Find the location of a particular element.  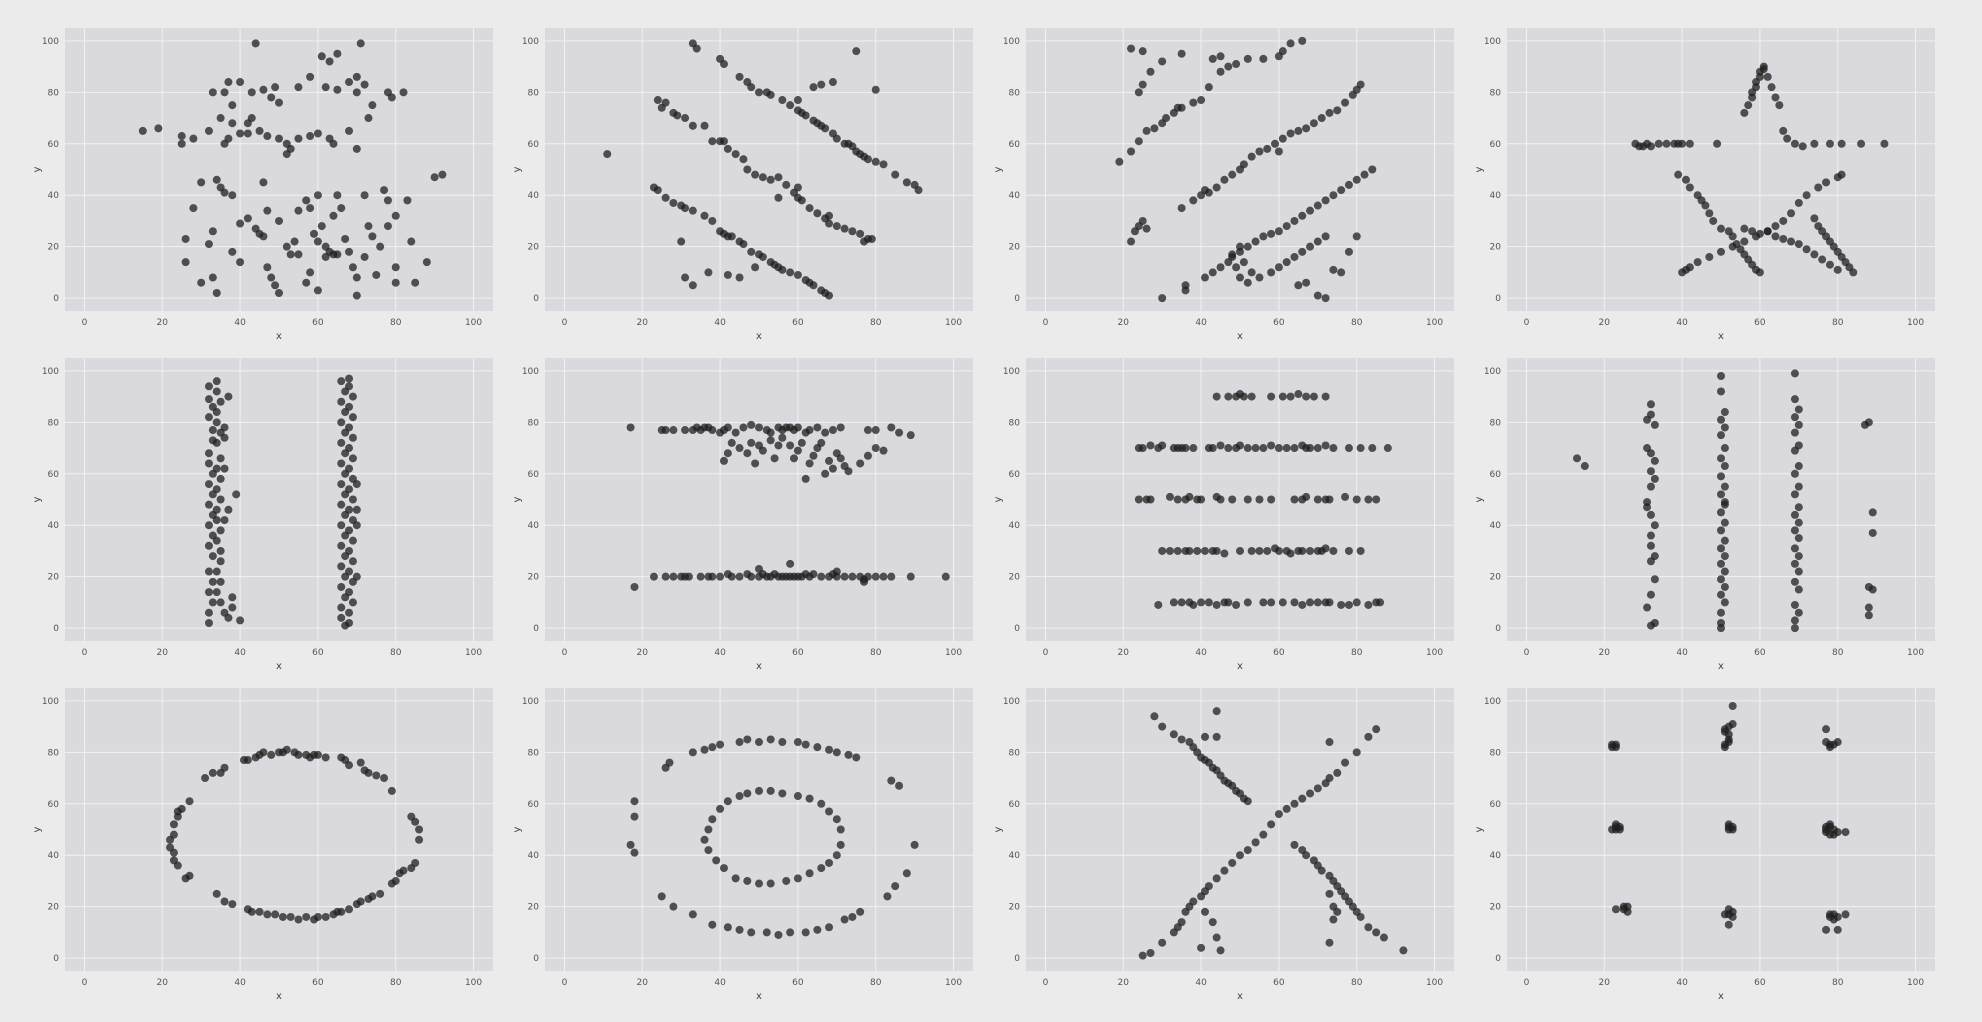

y-tick-label: 100 is located at coordinates (1492, 372).